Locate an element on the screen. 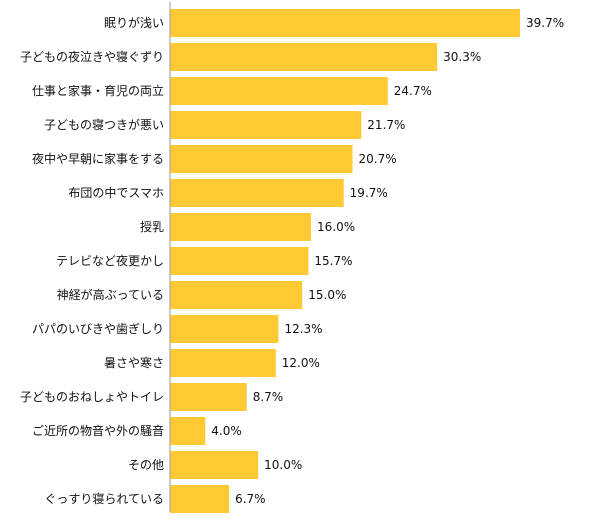  category-label-4: 子どもの寝つきが悪い is located at coordinates (104, 124).